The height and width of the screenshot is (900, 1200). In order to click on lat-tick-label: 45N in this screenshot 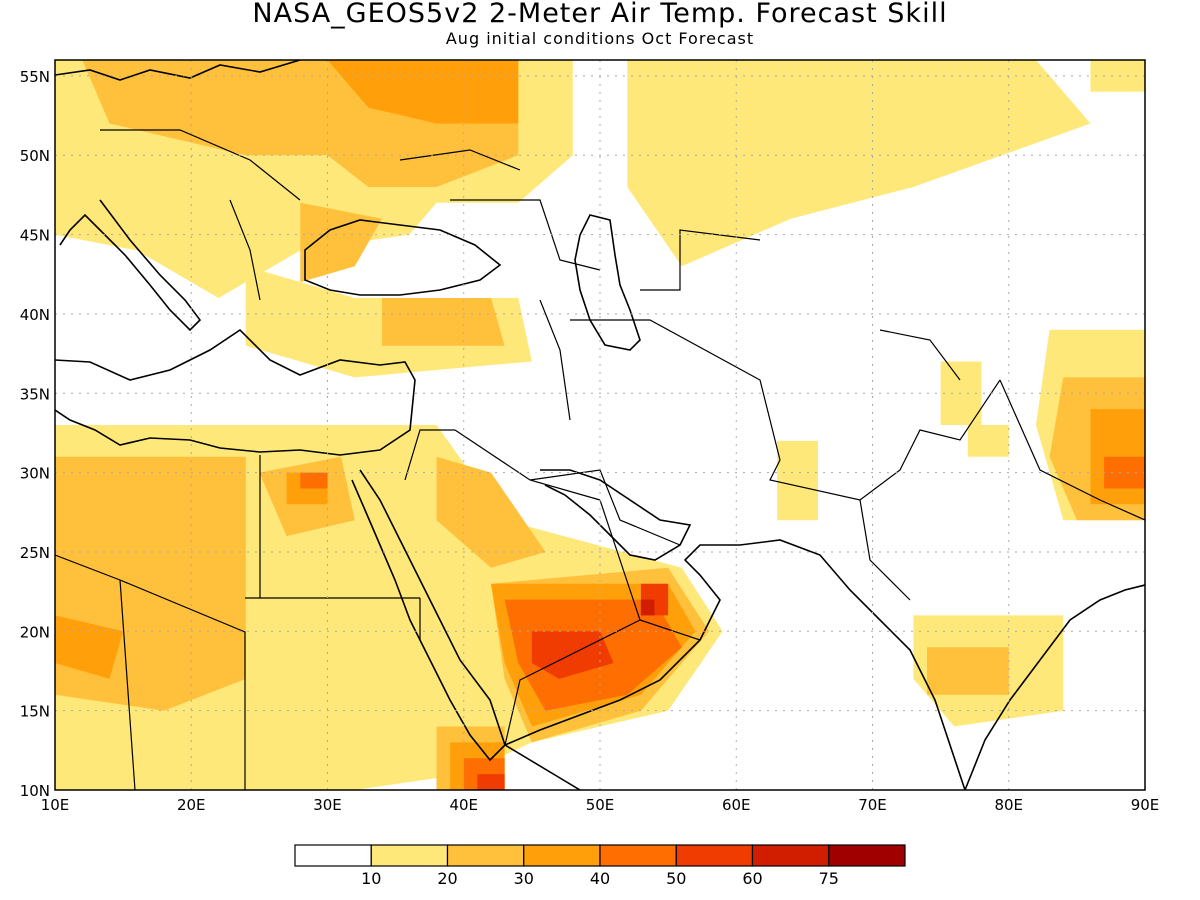, I will do `click(35, 236)`.